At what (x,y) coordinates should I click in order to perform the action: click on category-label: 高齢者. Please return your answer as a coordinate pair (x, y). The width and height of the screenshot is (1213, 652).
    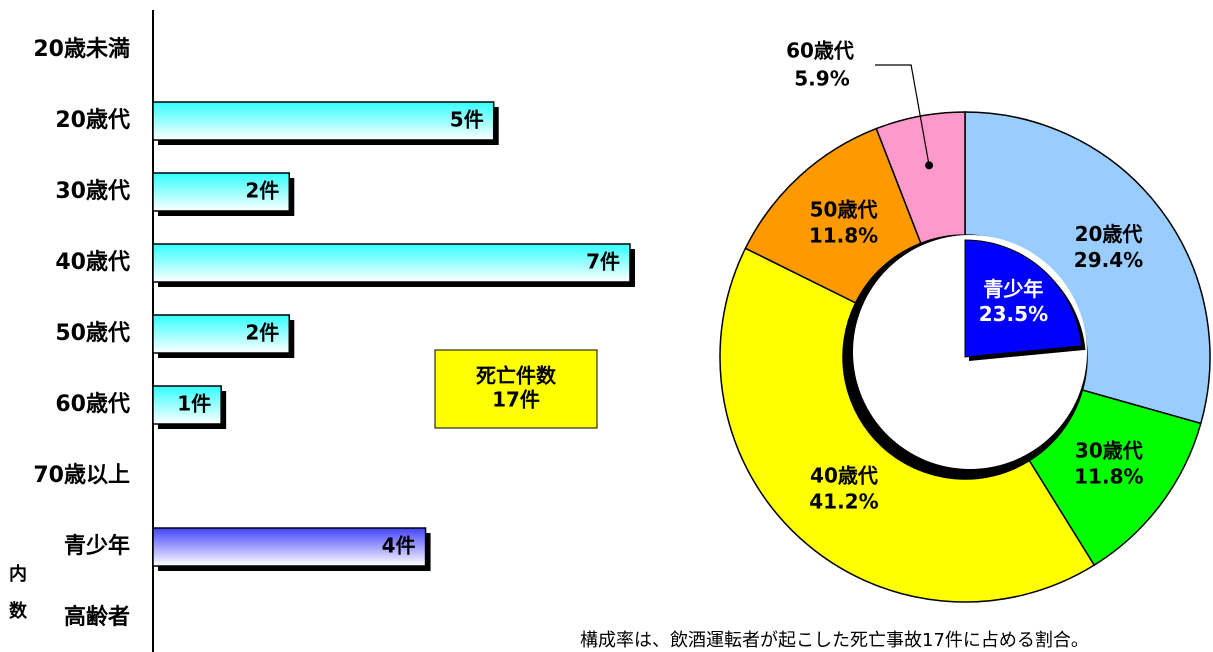
    Looking at the image, I should click on (97, 617).